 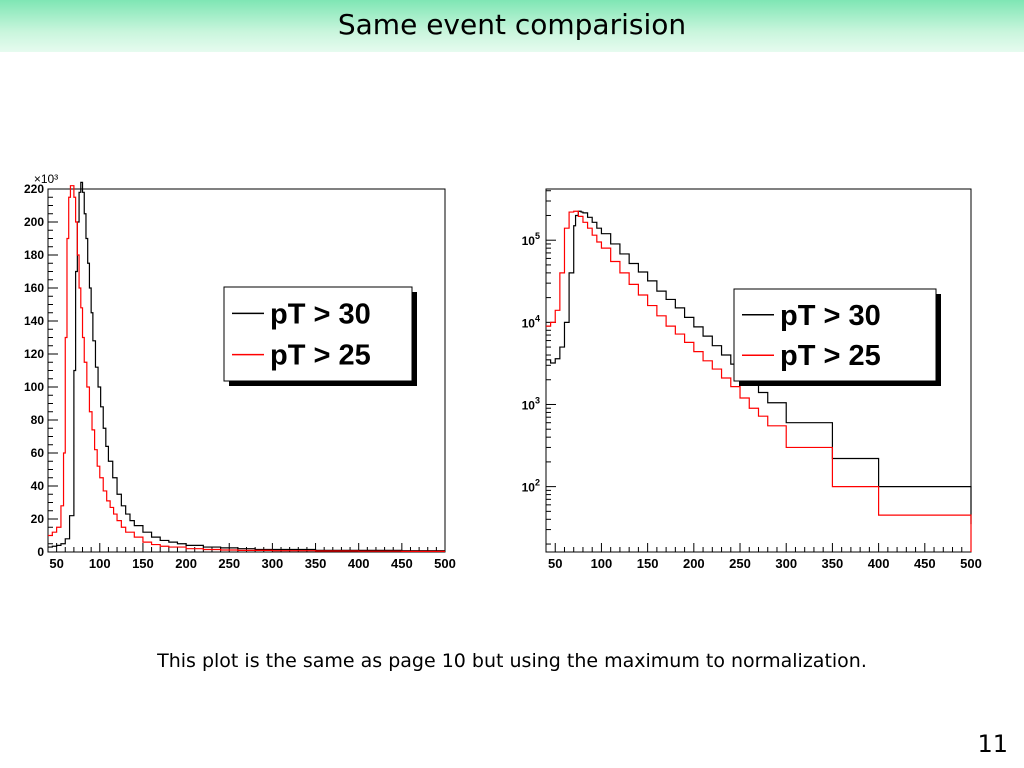 I want to click on slide-title: Same event comparision, so click(x=512, y=24).